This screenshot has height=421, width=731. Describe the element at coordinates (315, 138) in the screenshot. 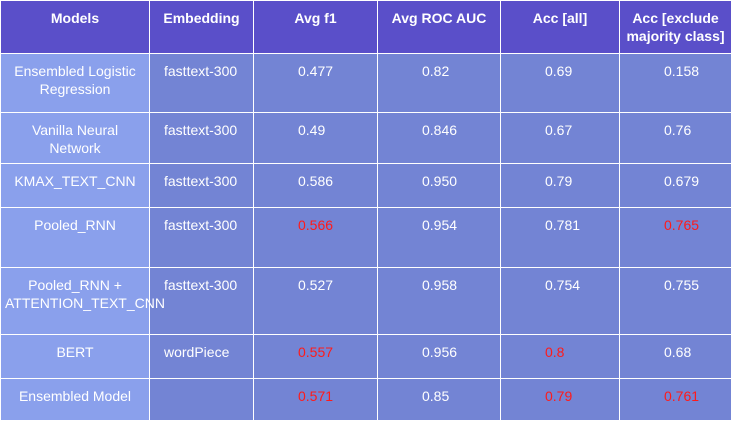

I see `f1-cell: 0.49` at that location.